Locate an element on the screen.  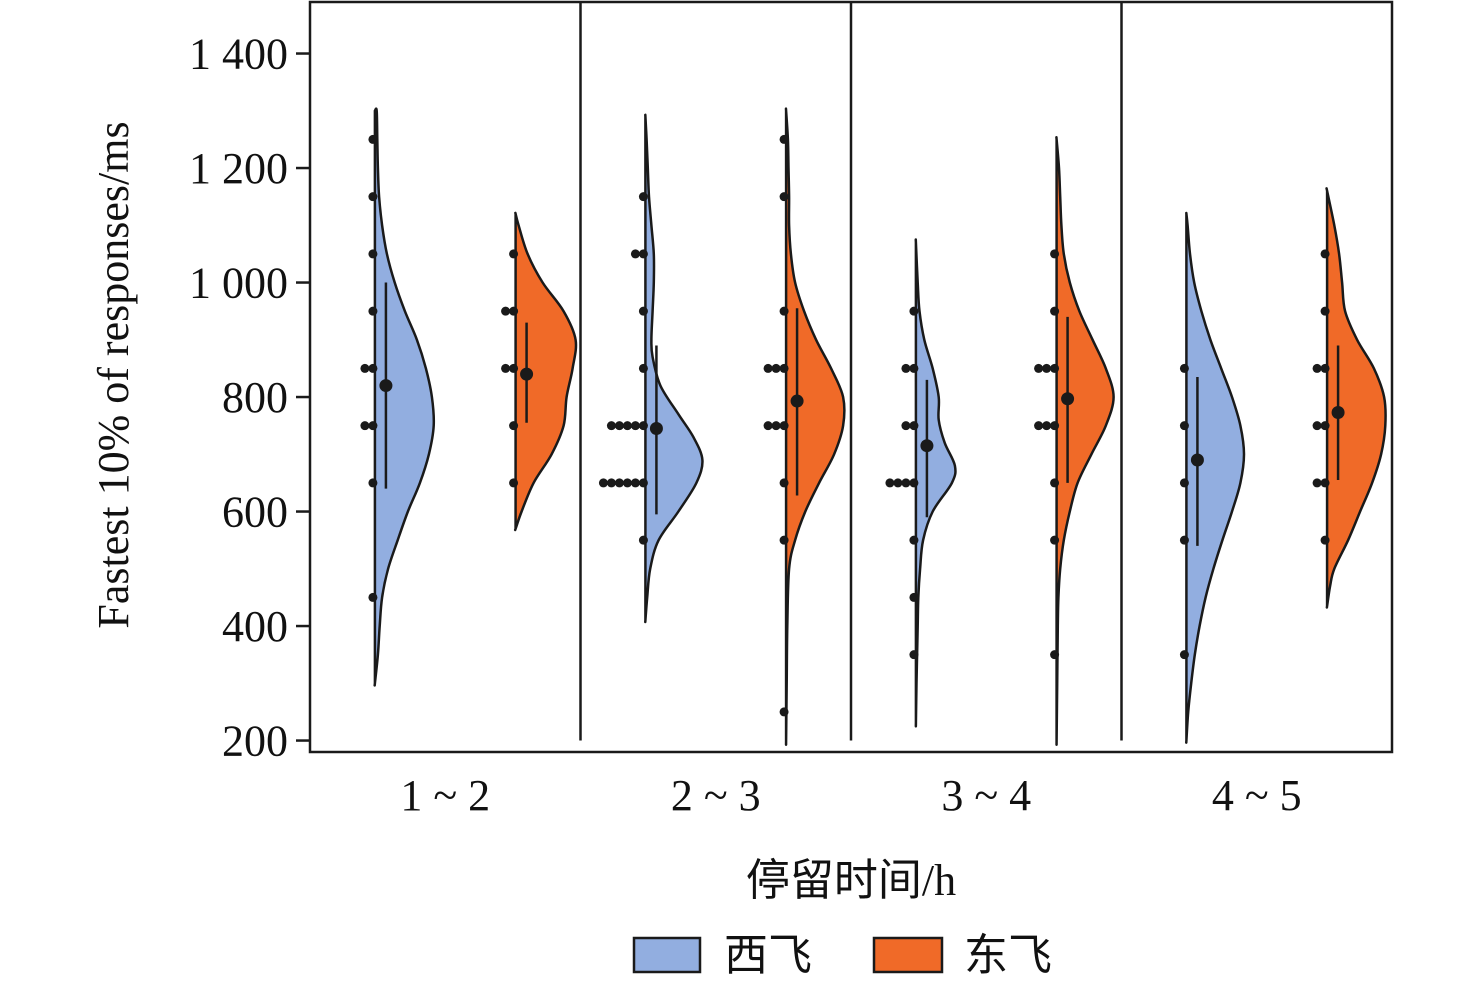
y-tick-label: 200 is located at coordinates (255, 741).